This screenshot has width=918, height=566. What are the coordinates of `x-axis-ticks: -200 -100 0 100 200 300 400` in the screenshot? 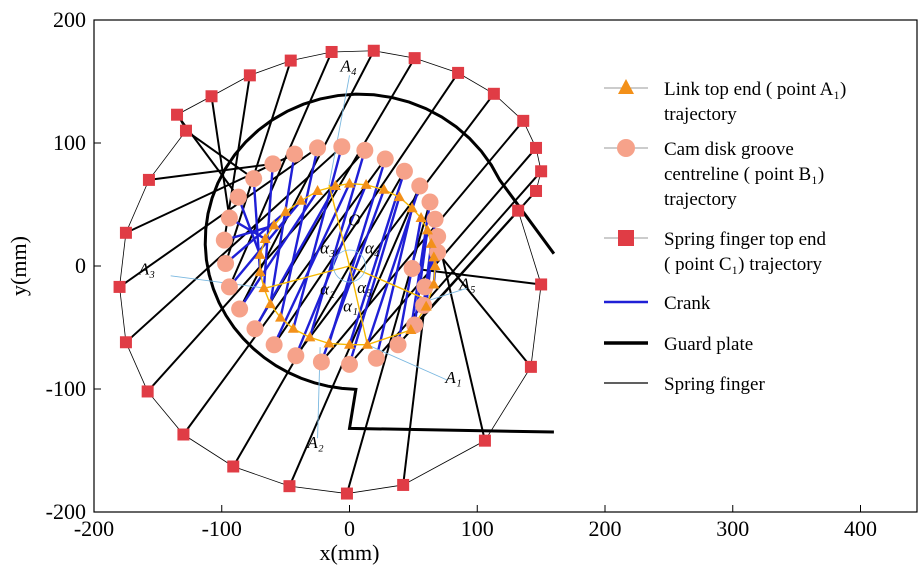 It's located at (475, 523).